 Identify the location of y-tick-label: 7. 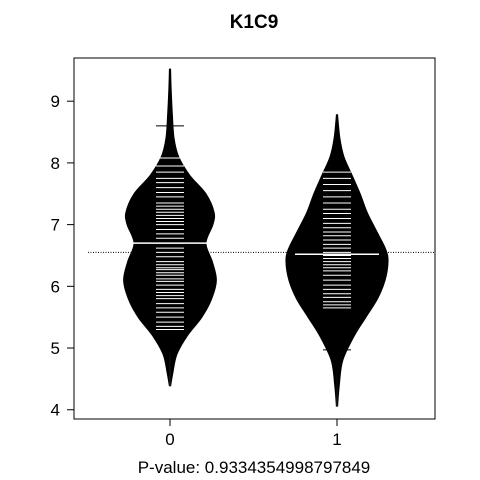
(55, 225).